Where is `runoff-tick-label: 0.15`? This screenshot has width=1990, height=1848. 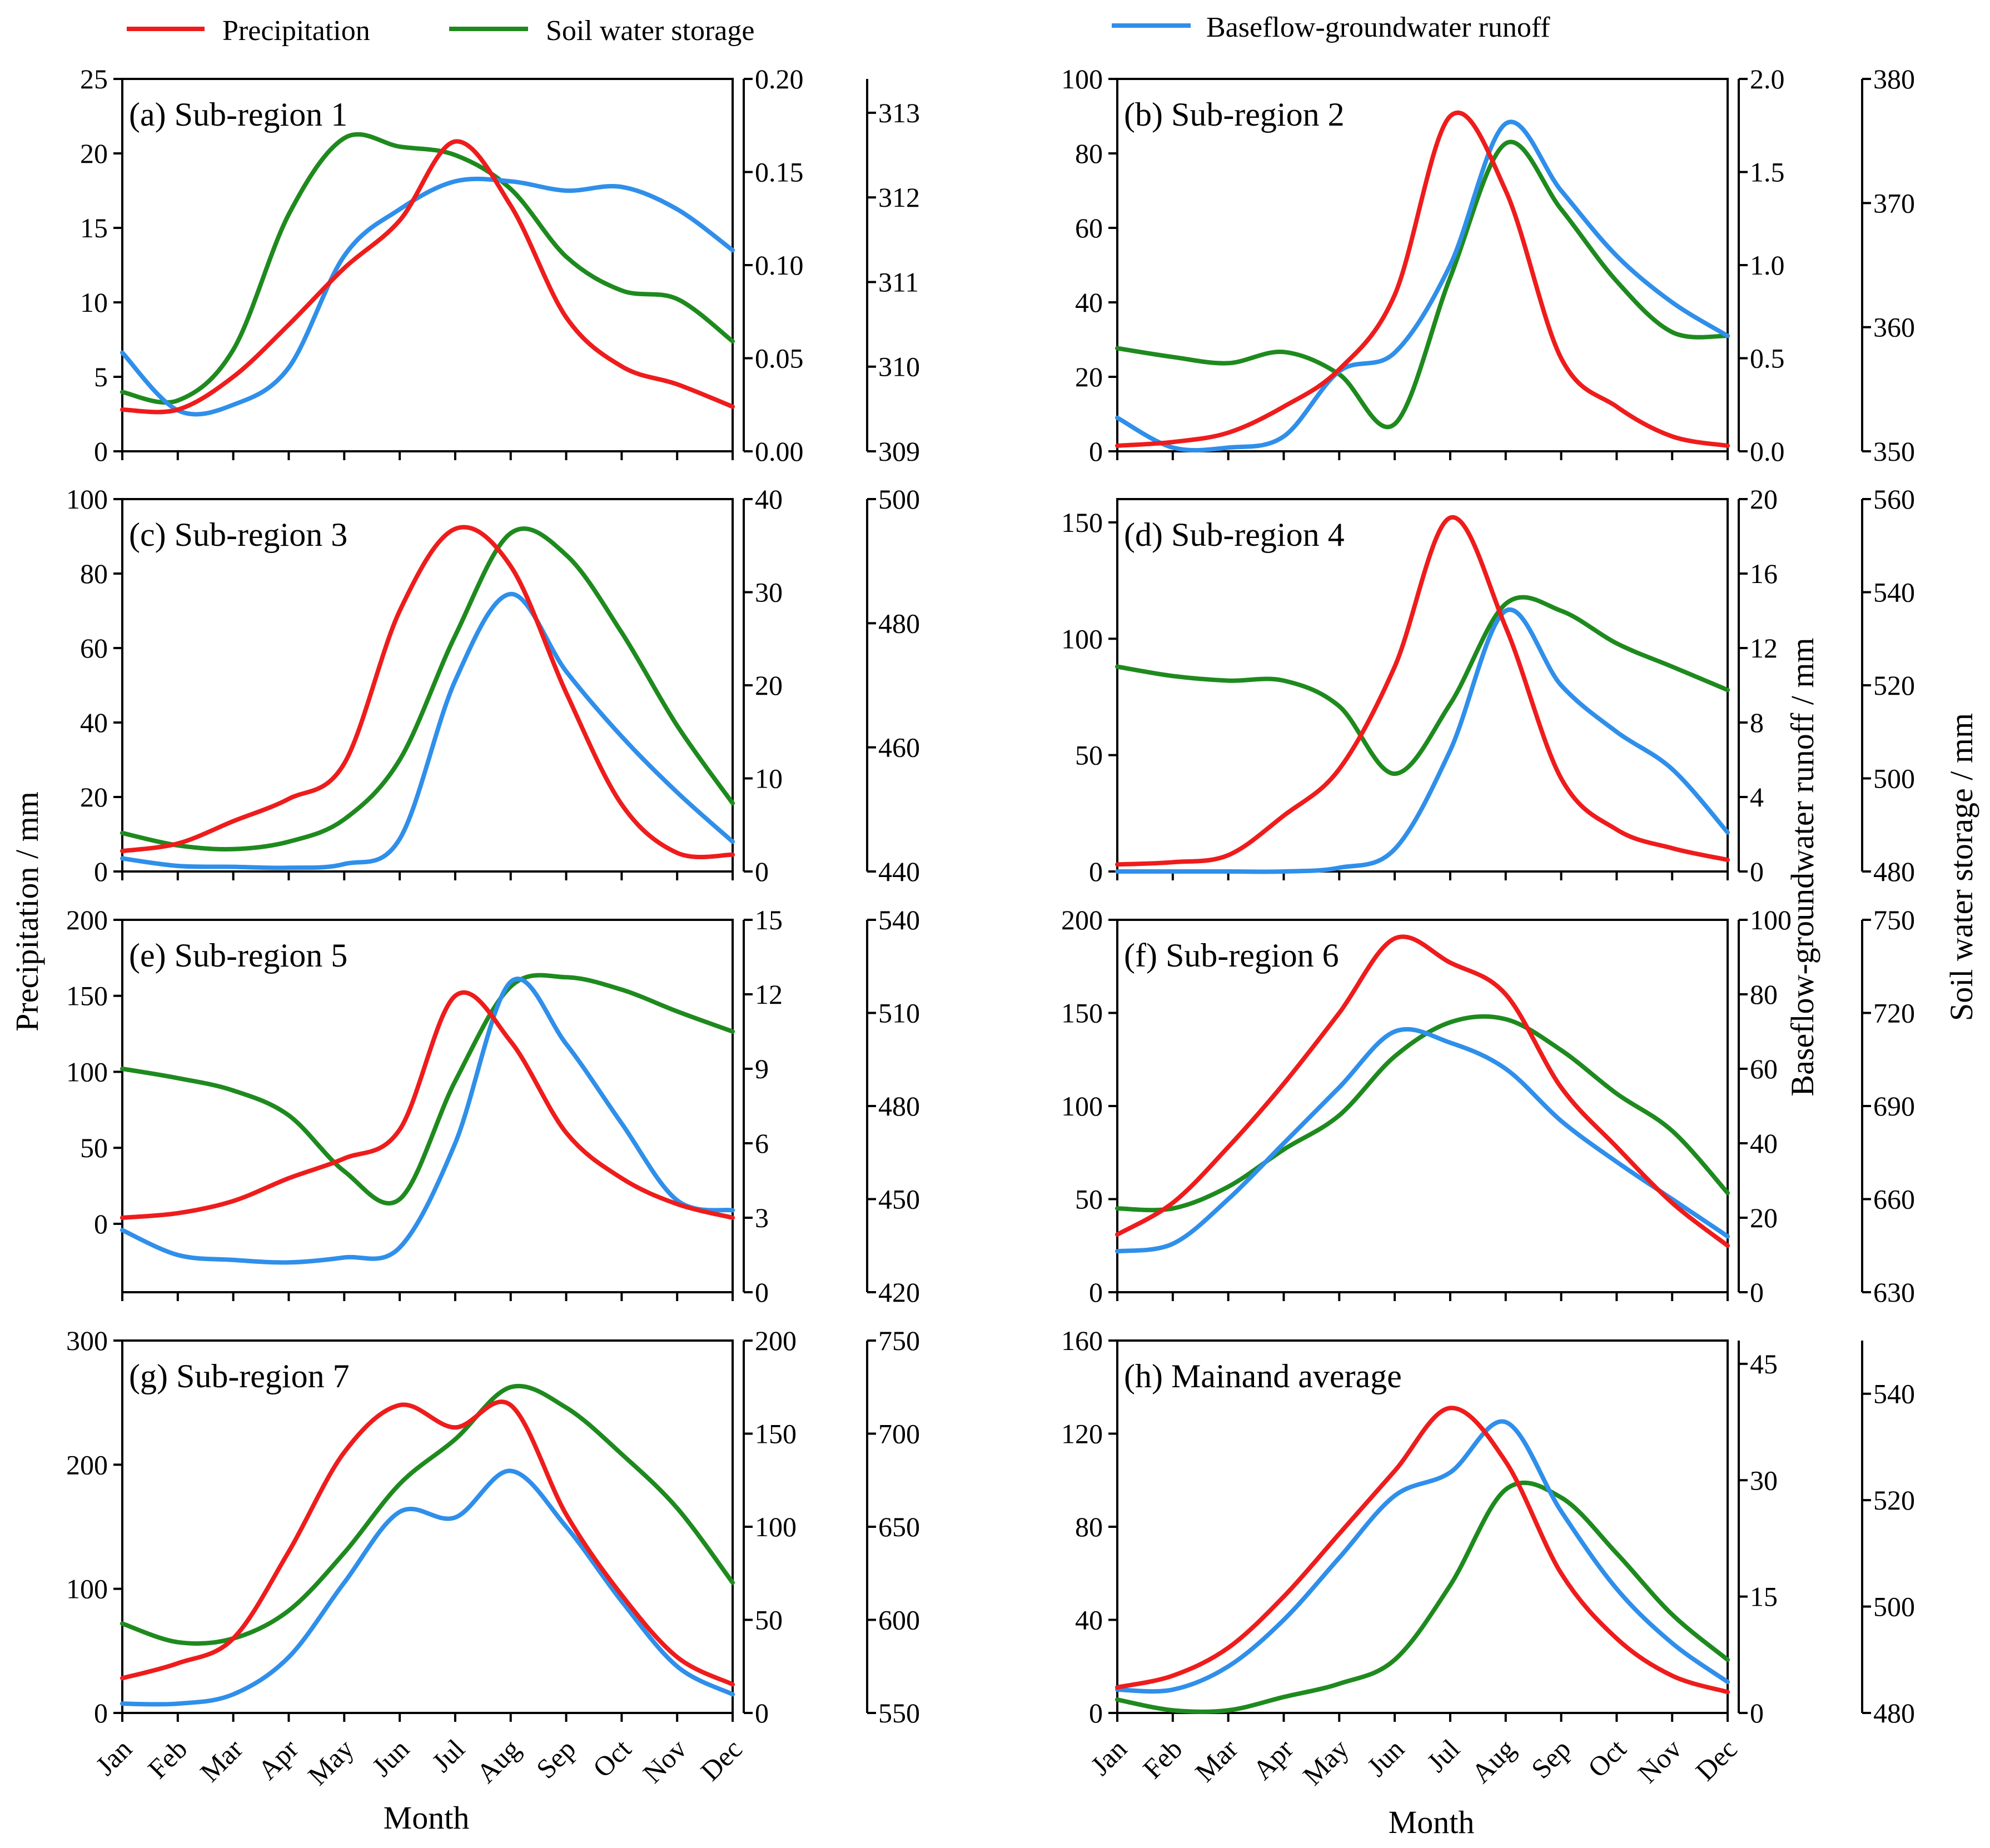 runoff-tick-label: 0.15 is located at coordinates (779, 172).